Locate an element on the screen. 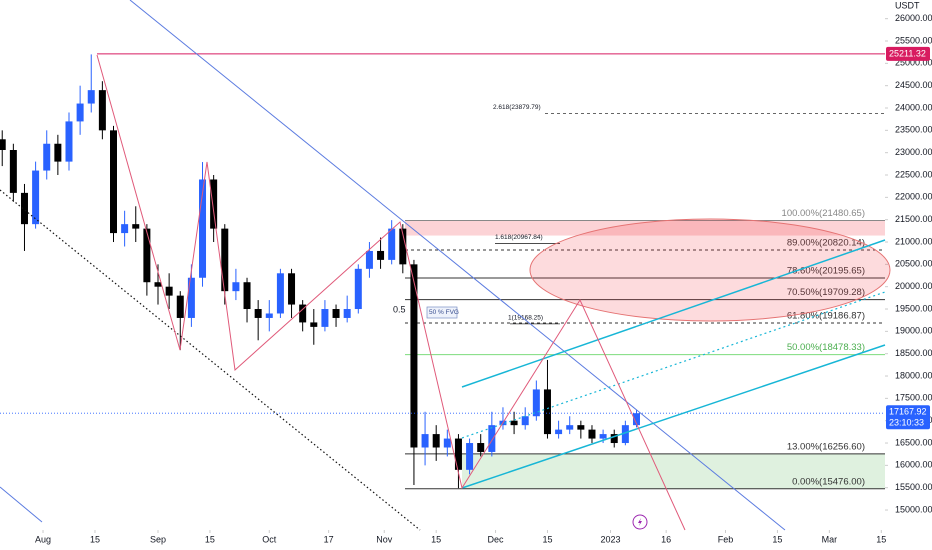 Image resolution: width=932 pixels, height=550 pixels. x-tick-label: Nov is located at coordinates (384, 539).